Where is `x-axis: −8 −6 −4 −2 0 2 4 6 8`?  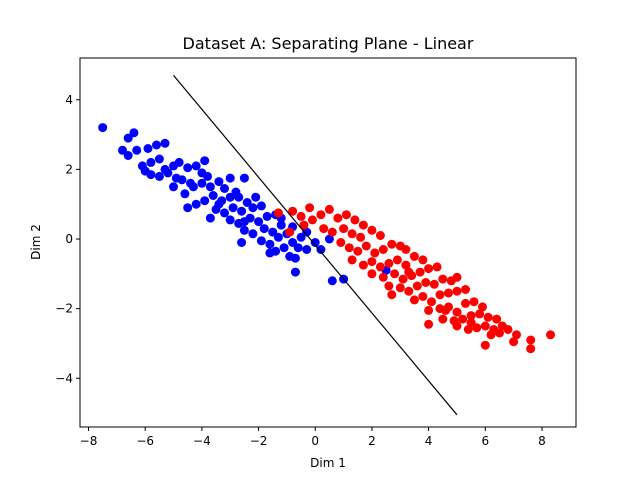 x-axis: −8 −6 −4 −2 0 2 4 6 8 is located at coordinates (313, 437).